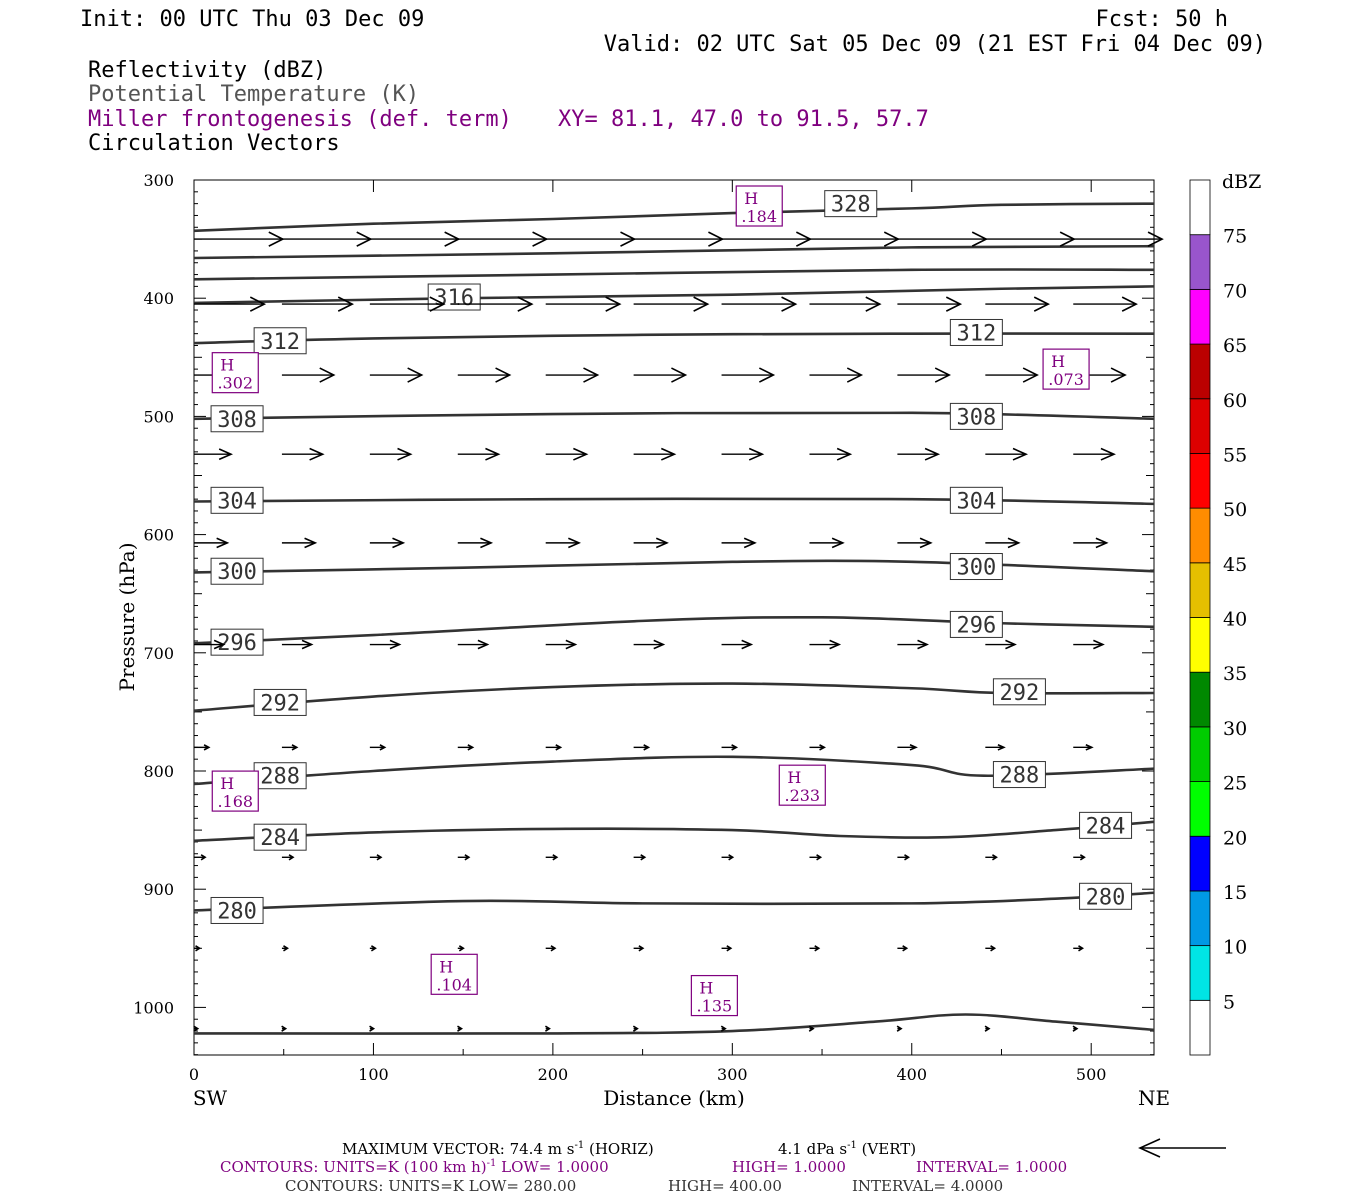 Image resolution: width=1350 pixels, height=1200 pixels. Describe the element at coordinates (1235, 346) in the screenshot. I see `colorbar-tick-label: 65` at that location.